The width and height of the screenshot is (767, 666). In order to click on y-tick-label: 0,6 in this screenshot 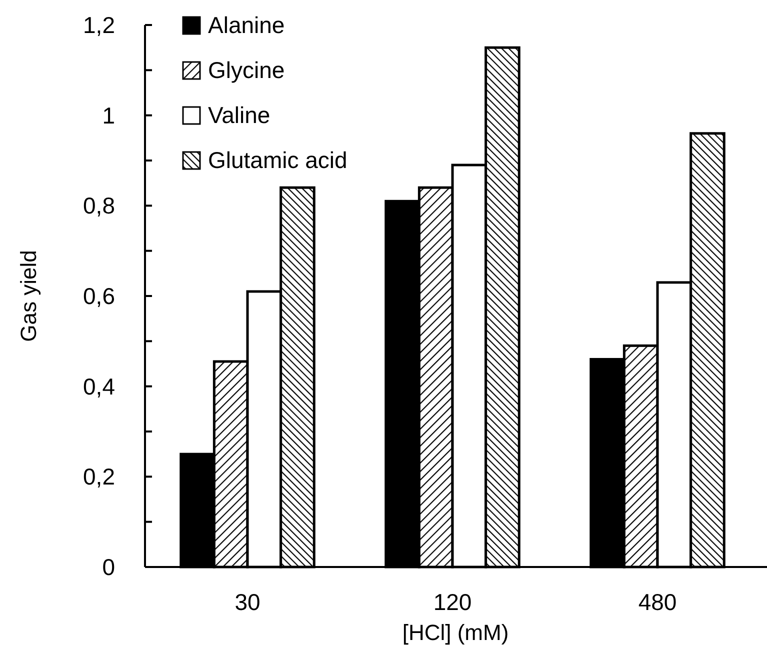, I will do `click(99, 296)`.